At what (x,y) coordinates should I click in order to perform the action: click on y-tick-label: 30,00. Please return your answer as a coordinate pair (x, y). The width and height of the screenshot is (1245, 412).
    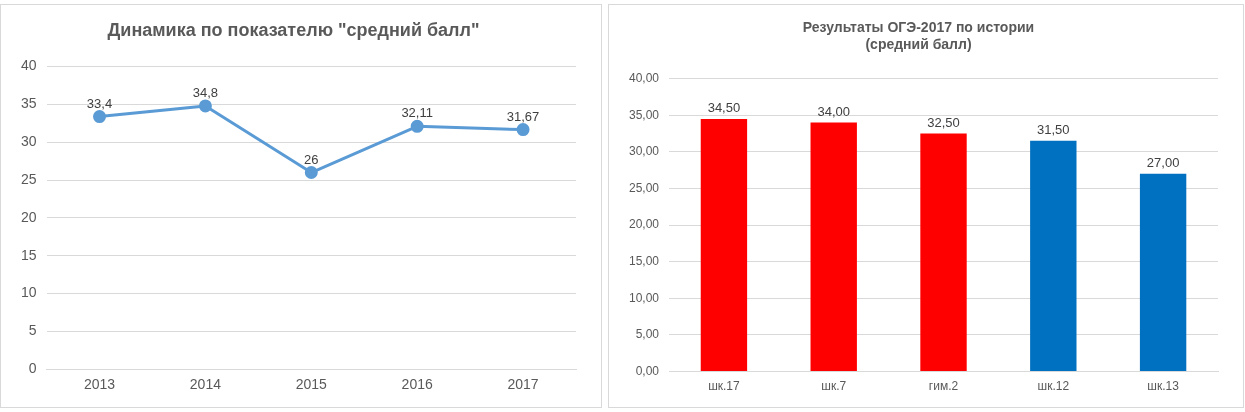
    Looking at the image, I should click on (644, 151).